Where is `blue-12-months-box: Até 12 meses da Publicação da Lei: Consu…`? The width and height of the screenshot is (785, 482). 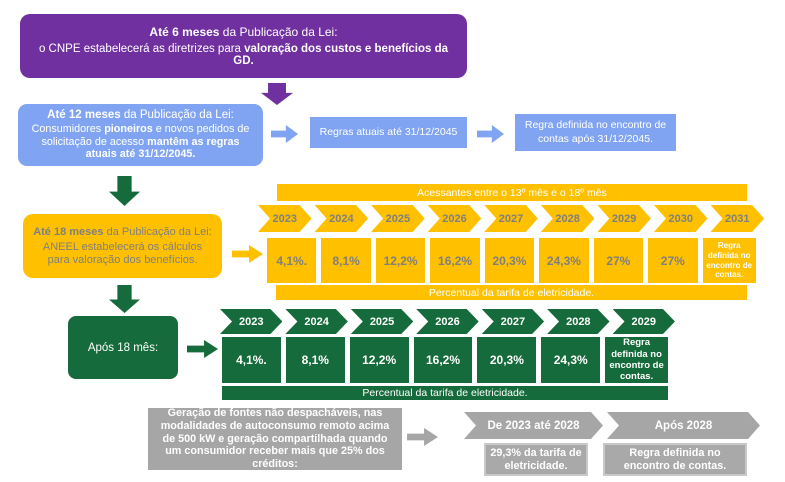
blue-12-months-box: Até 12 meses da Publicação da Lei: Consu… is located at coordinates (140, 135).